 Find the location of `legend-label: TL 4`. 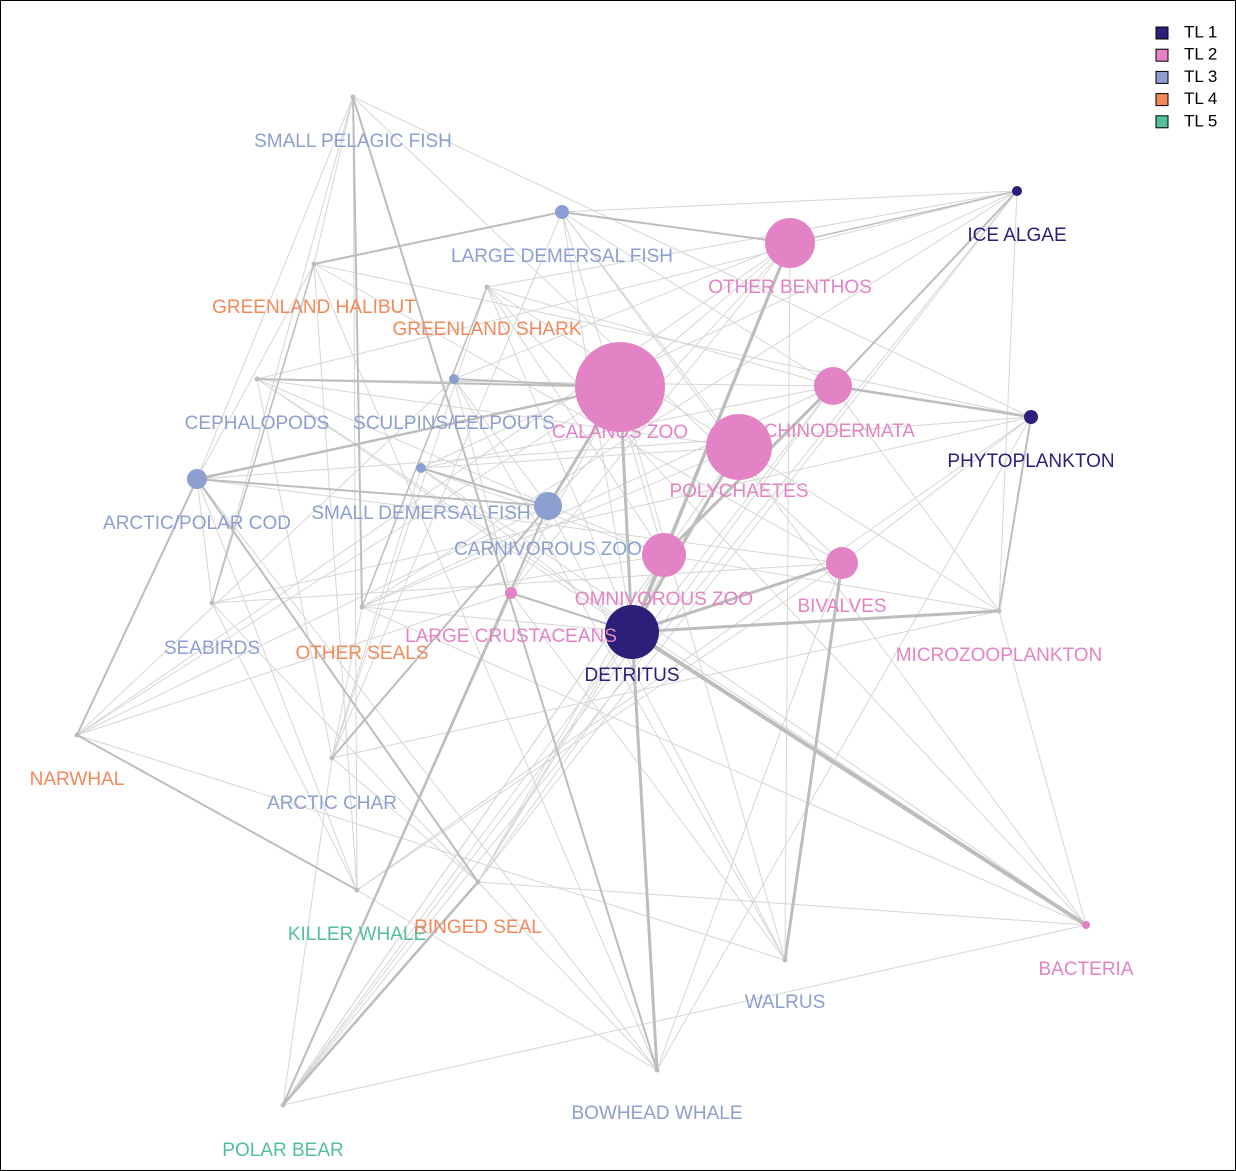

legend-label: TL 4 is located at coordinates (1200, 98).